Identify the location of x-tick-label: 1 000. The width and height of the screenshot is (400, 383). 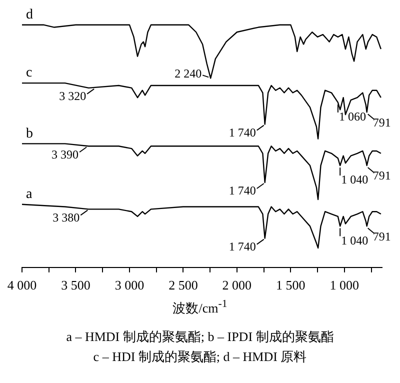
(345, 285).